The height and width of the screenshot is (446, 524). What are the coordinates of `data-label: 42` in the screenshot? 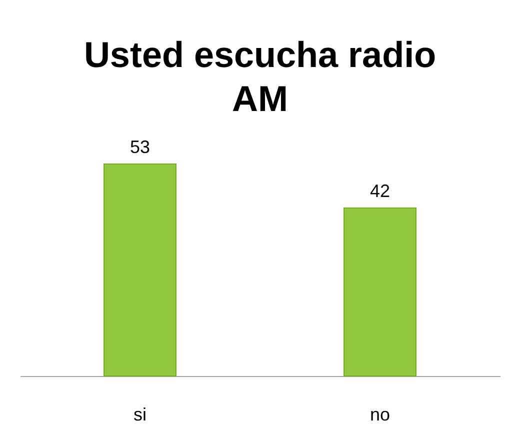 It's located at (380, 191).